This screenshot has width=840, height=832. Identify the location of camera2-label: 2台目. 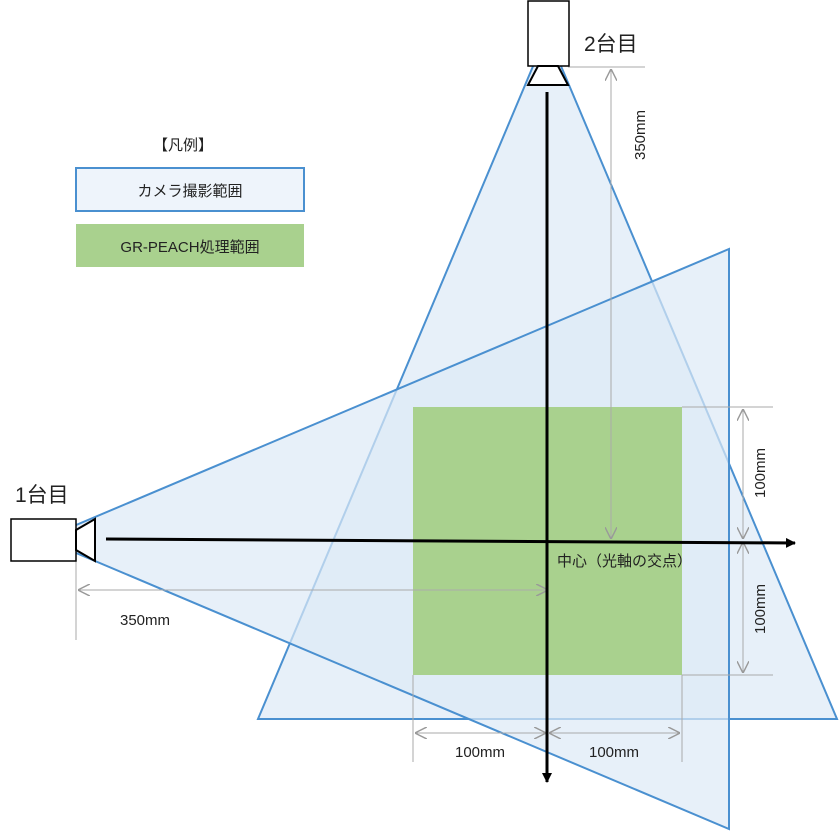
(611, 44).